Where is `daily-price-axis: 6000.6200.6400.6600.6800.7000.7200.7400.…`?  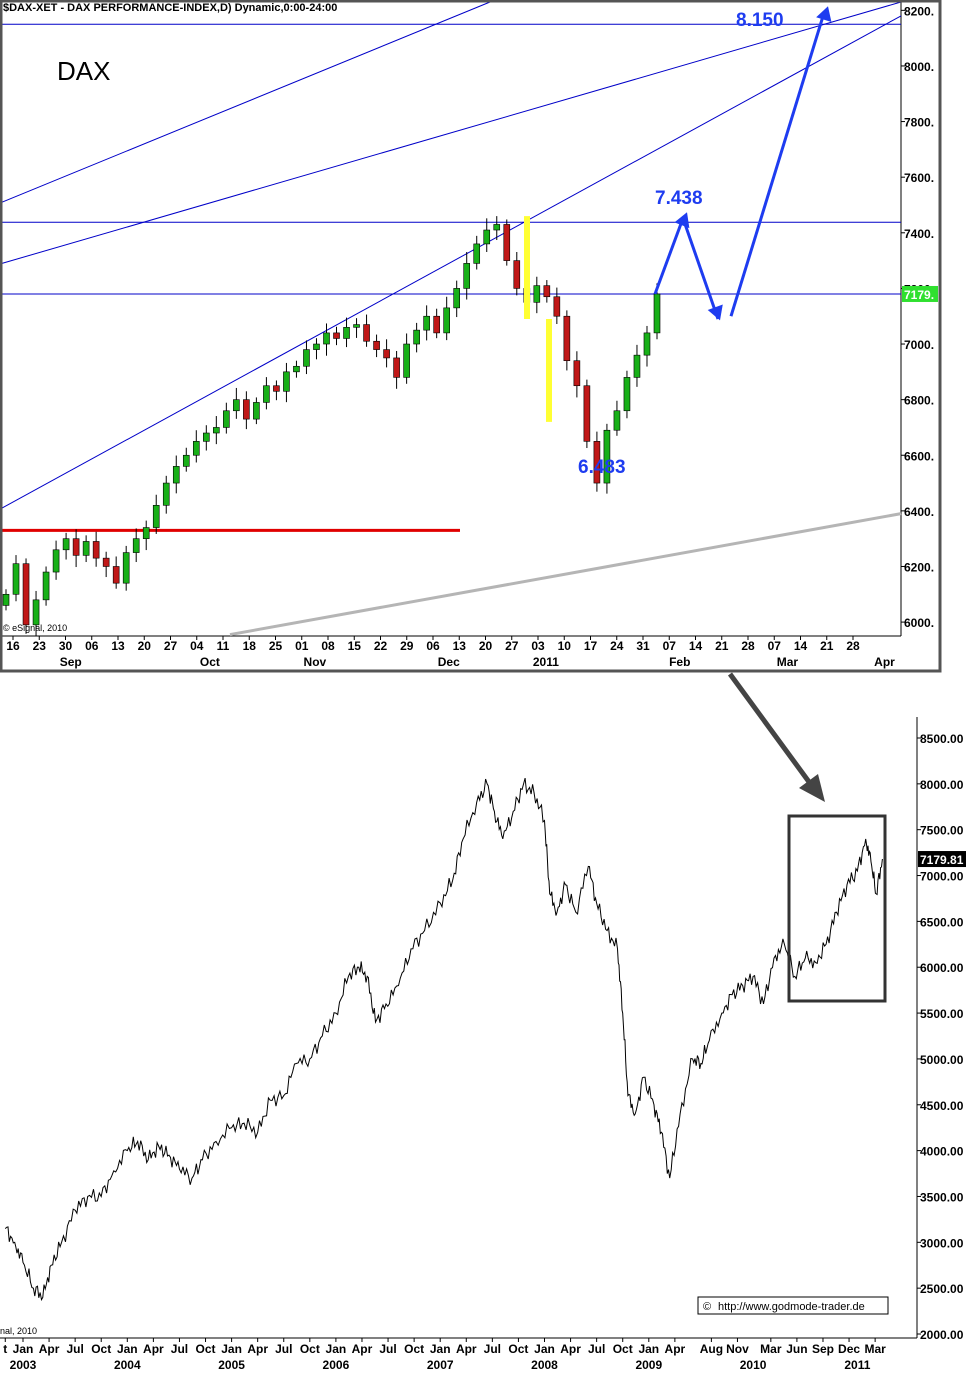 daily-price-axis: 6000.6200.6400.6600.6800.7000.7200.7400.… is located at coordinates (919, 317).